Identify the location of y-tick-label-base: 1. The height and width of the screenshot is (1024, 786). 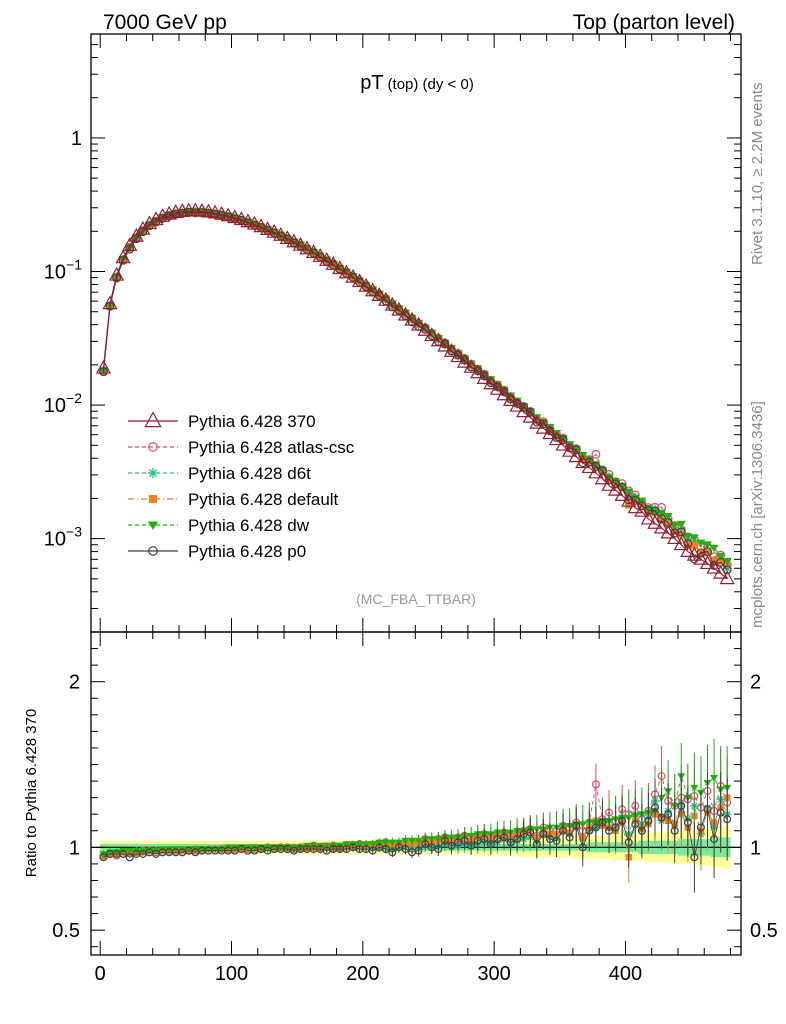
(76, 139).